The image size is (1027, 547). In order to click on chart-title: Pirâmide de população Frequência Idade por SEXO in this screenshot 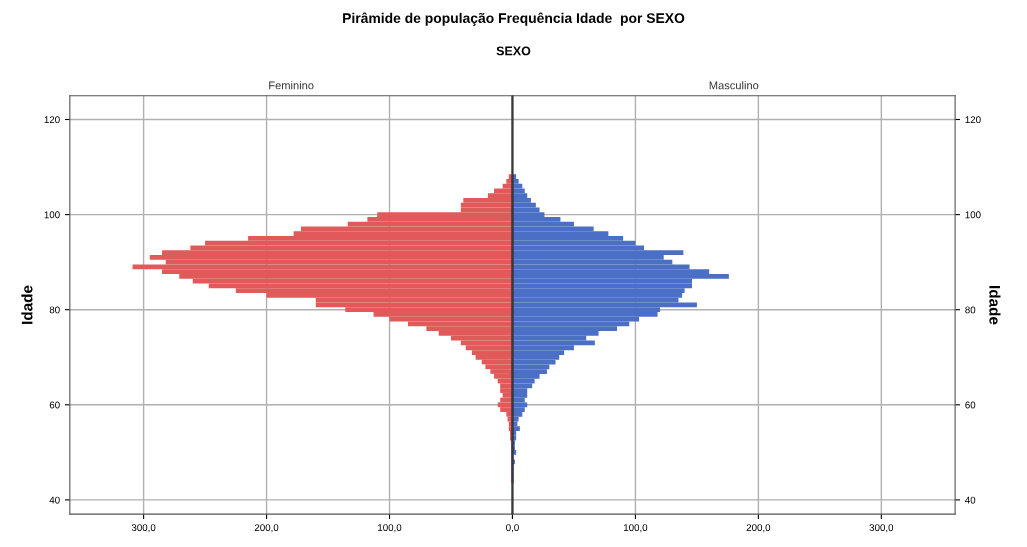, I will do `click(514, 19)`.